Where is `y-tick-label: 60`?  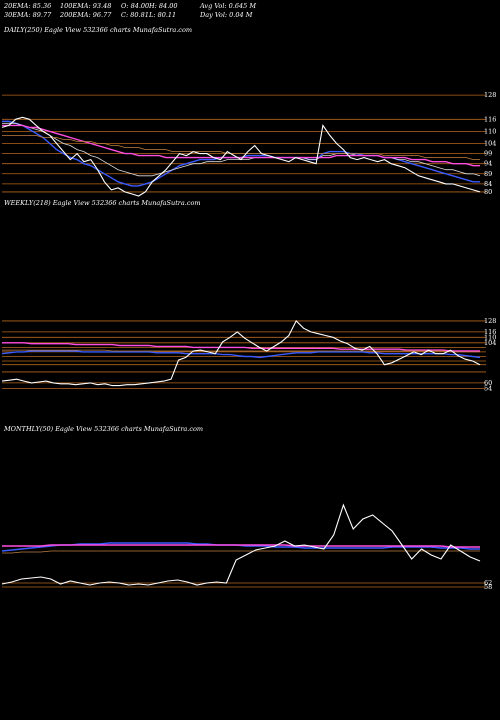 y-tick-label: 60 is located at coordinates (488, 383).